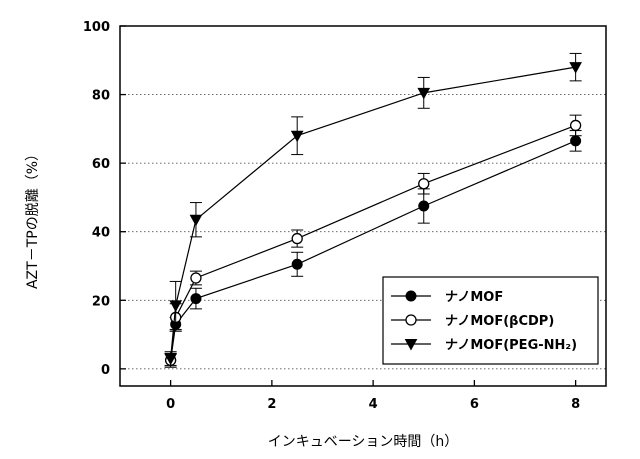 The height and width of the screenshot is (459, 640). I want to click on legend-label: ナノMOF(βCDP), so click(499, 321).